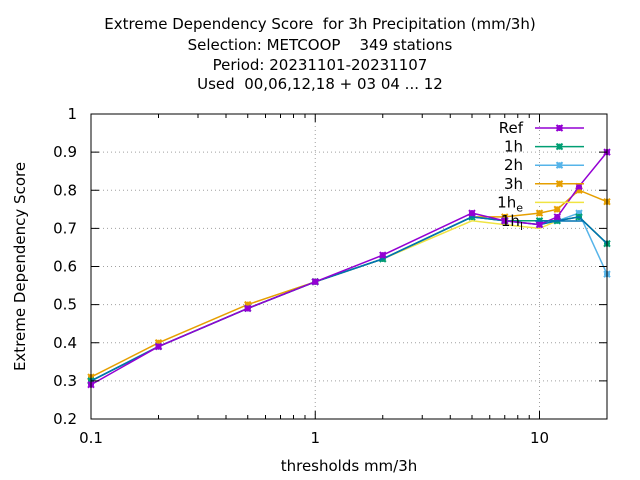 The height and width of the screenshot is (480, 640). Describe the element at coordinates (513, 147) in the screenshot. I see `legend-label: 1h` at that location.